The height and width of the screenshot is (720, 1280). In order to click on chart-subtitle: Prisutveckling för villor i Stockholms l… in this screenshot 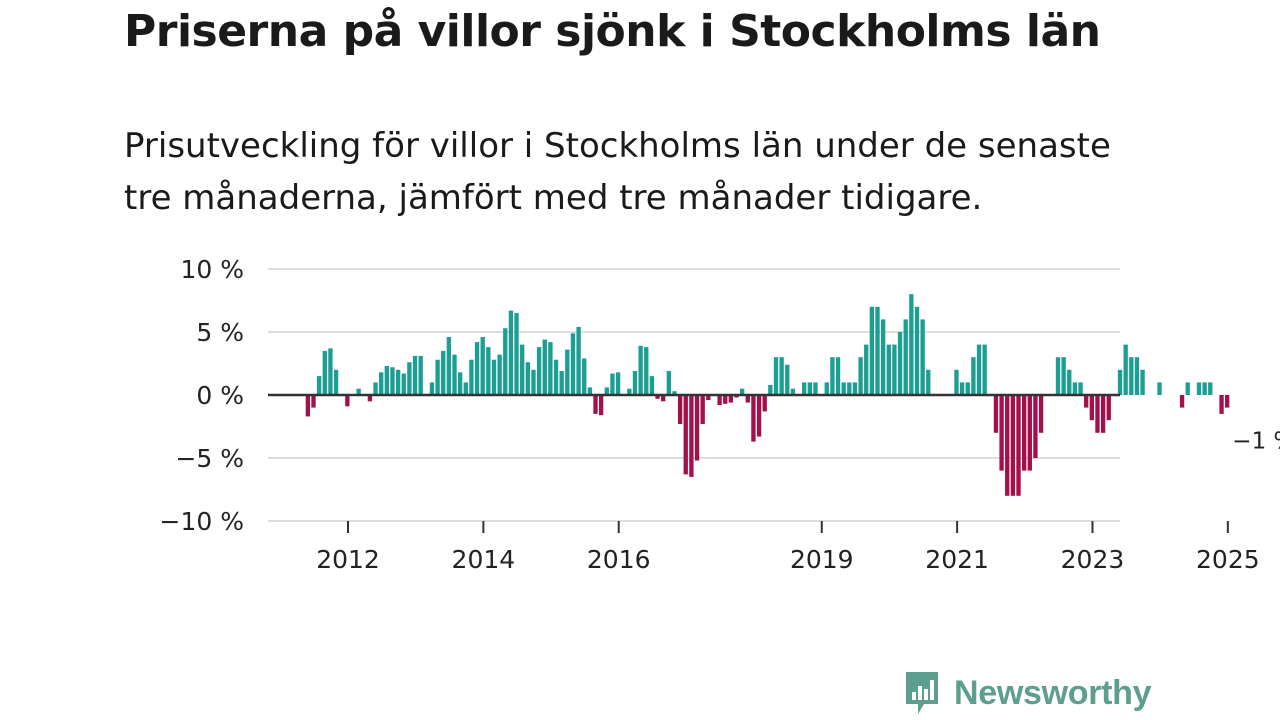, I will do `click(617, 172)`.